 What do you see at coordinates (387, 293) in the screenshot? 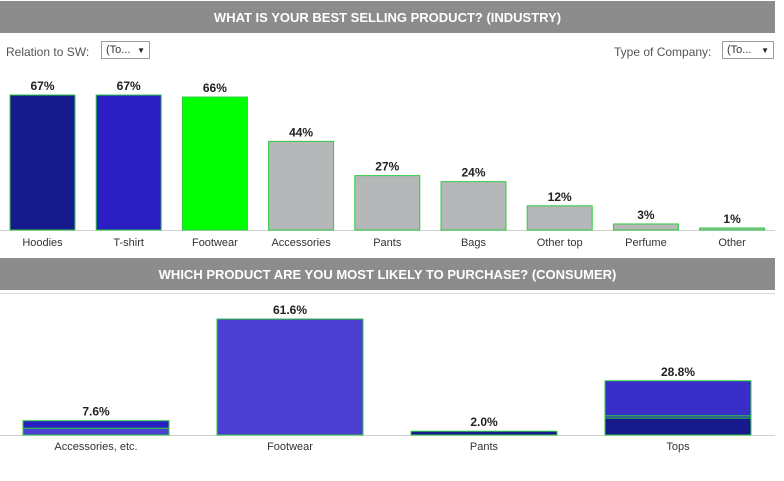
I see `section-divider` at bounding box center [387, 293].